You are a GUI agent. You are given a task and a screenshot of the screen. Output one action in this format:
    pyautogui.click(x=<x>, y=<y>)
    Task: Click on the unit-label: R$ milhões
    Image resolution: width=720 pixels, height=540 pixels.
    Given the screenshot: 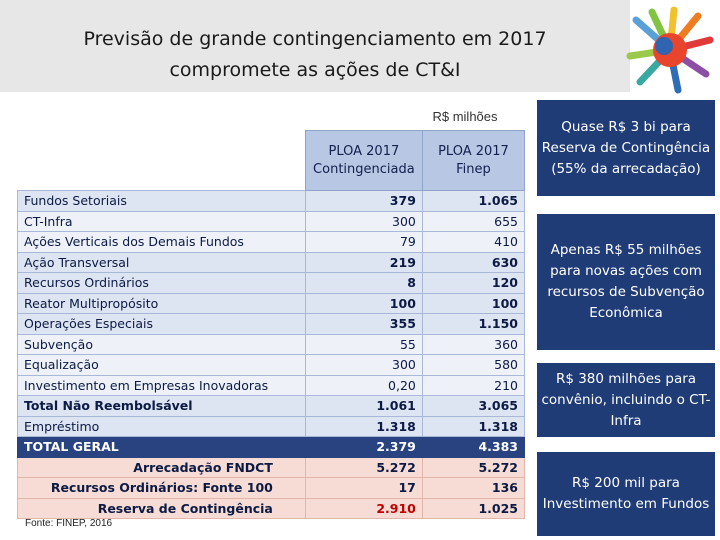 What is the action you would take?
    pyautogui.click(x=465, y=116)
    